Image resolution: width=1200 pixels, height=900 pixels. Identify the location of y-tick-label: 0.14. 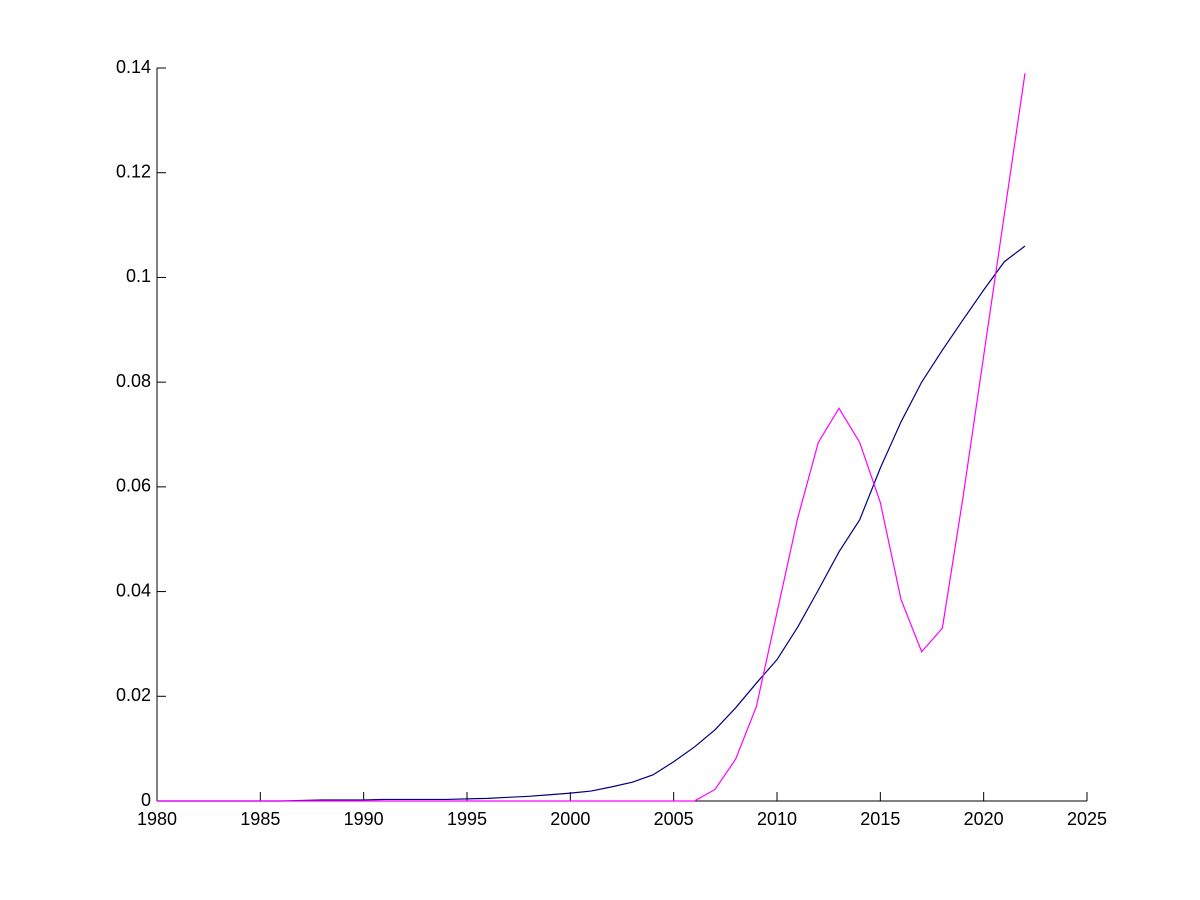
(133, 67).